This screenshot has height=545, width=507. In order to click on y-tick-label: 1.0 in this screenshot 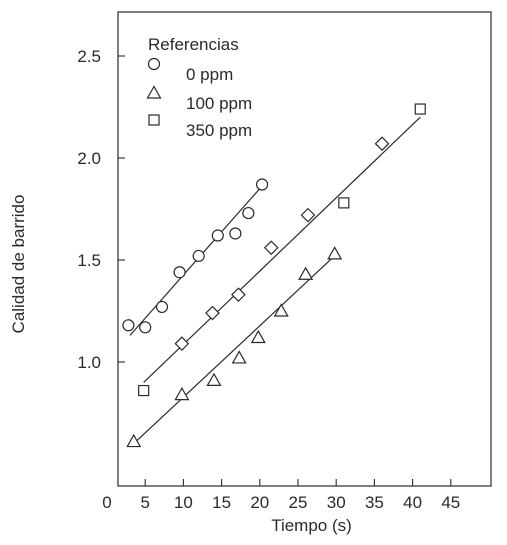, I will do `click(89, 362)`.